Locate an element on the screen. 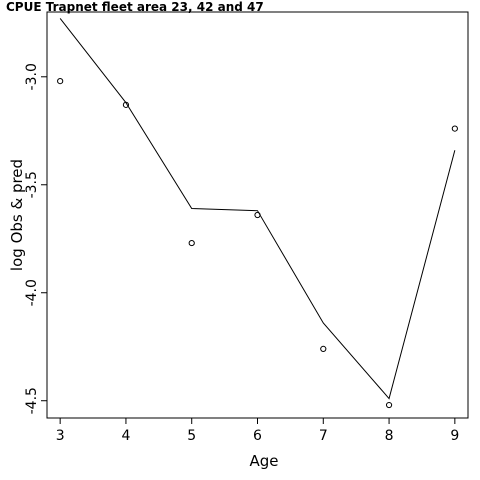 This screenshot has height=480, width=480. x-tick-label: 3 is located at coordinates (60, 436).